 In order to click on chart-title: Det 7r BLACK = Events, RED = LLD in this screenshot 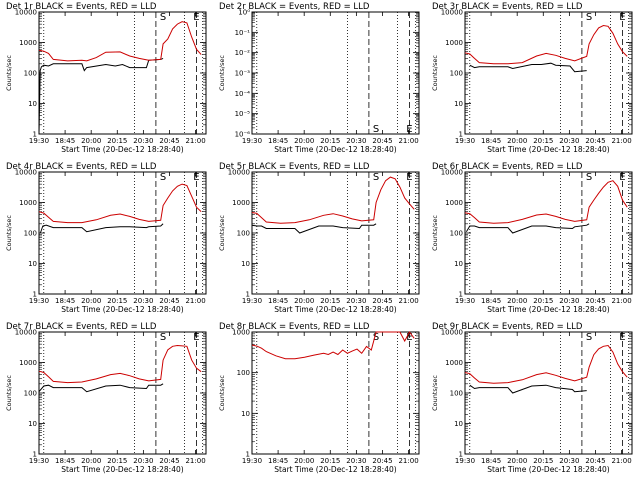, I will do `click(81, 327)`.